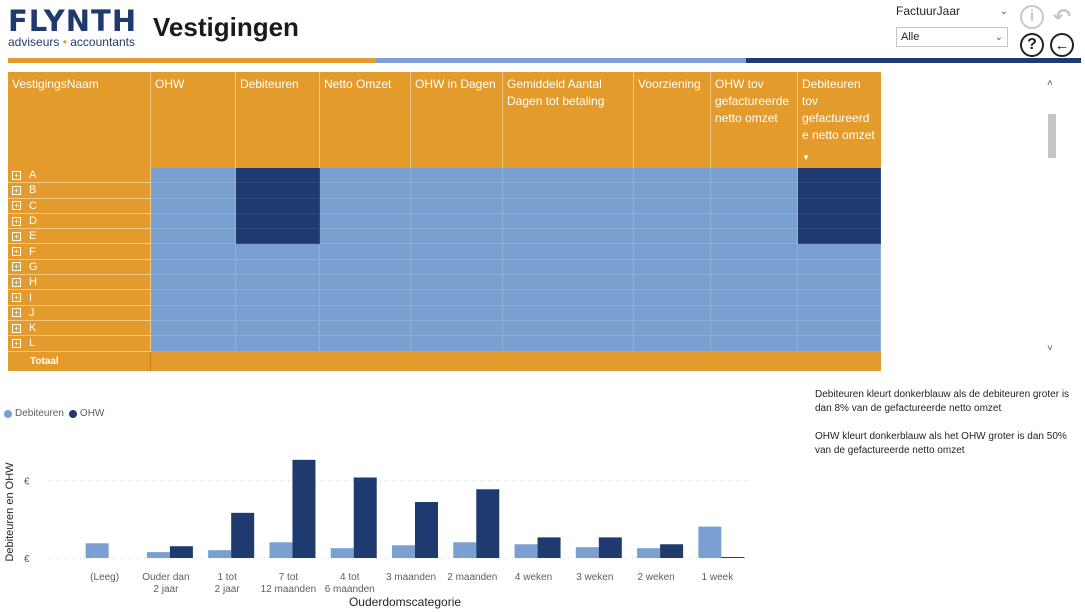 This screenshot has width=1085, height=612. I want to click on row-header-cell: + L, so click(79, 344).